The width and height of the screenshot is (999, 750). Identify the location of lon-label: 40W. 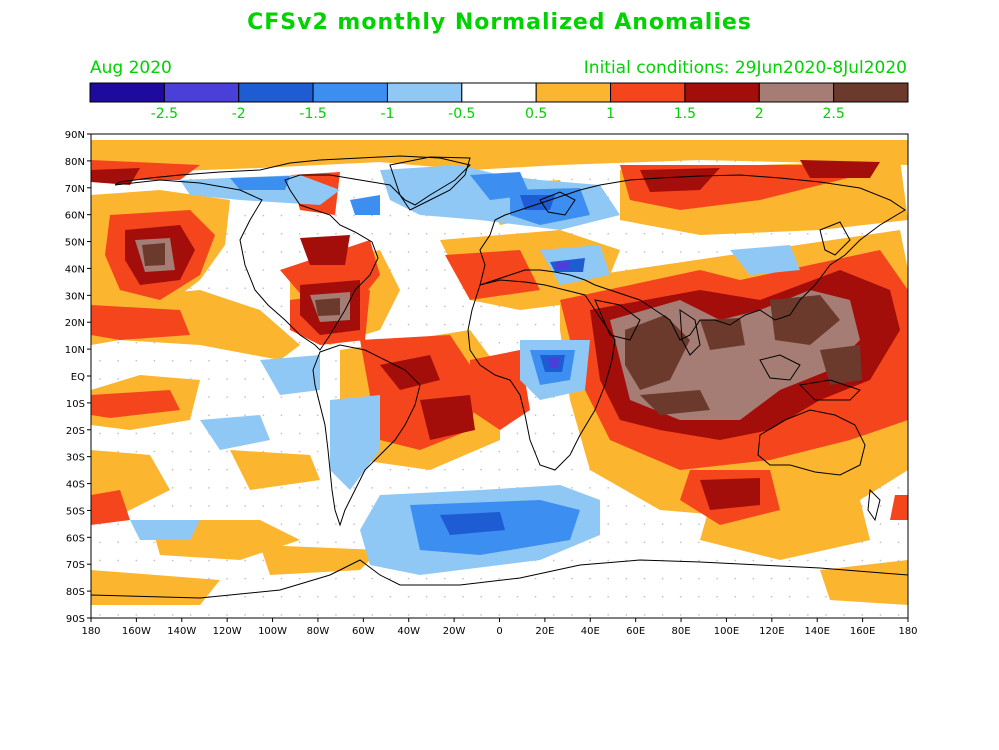
(408, 631).